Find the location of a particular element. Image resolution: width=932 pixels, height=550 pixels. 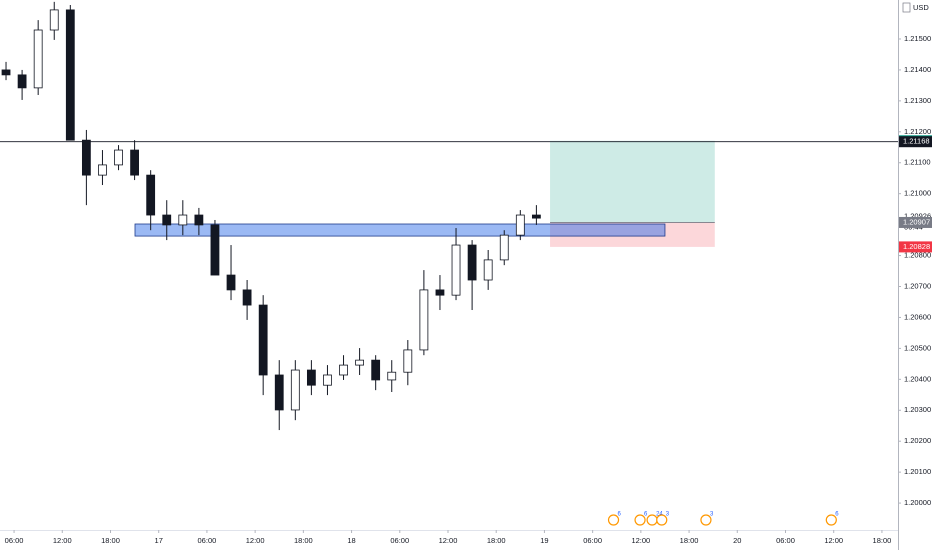

y-tick-label: 1.20300 is located at coordinates (917, 409).